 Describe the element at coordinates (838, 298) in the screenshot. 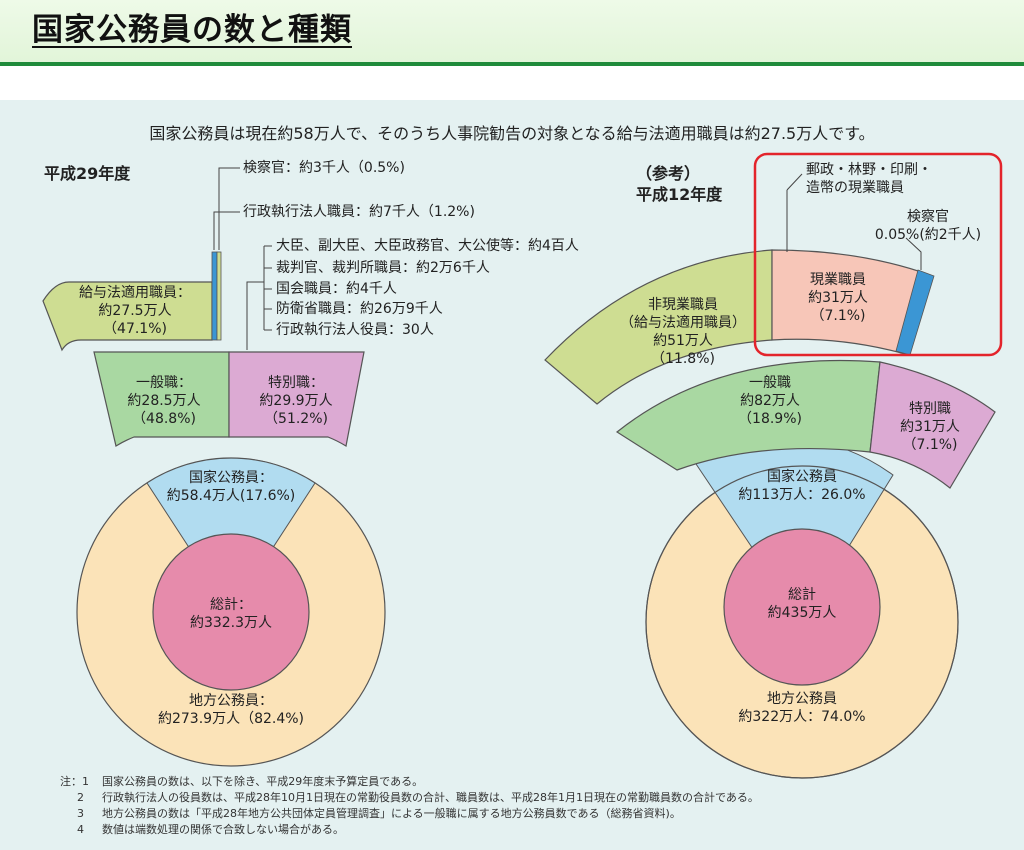

I see `right-field-label: 現業職員 約31万人 （7.1%)` at that location.